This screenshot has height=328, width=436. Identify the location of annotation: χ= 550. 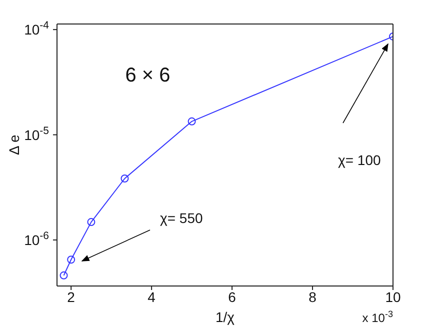
(181, 218).